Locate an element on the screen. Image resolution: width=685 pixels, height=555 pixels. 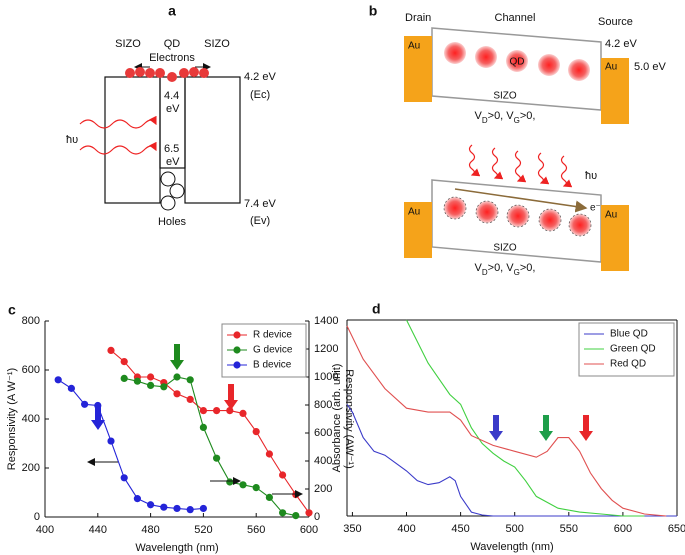
legend-label: G device is located at coordinates (273, 350).